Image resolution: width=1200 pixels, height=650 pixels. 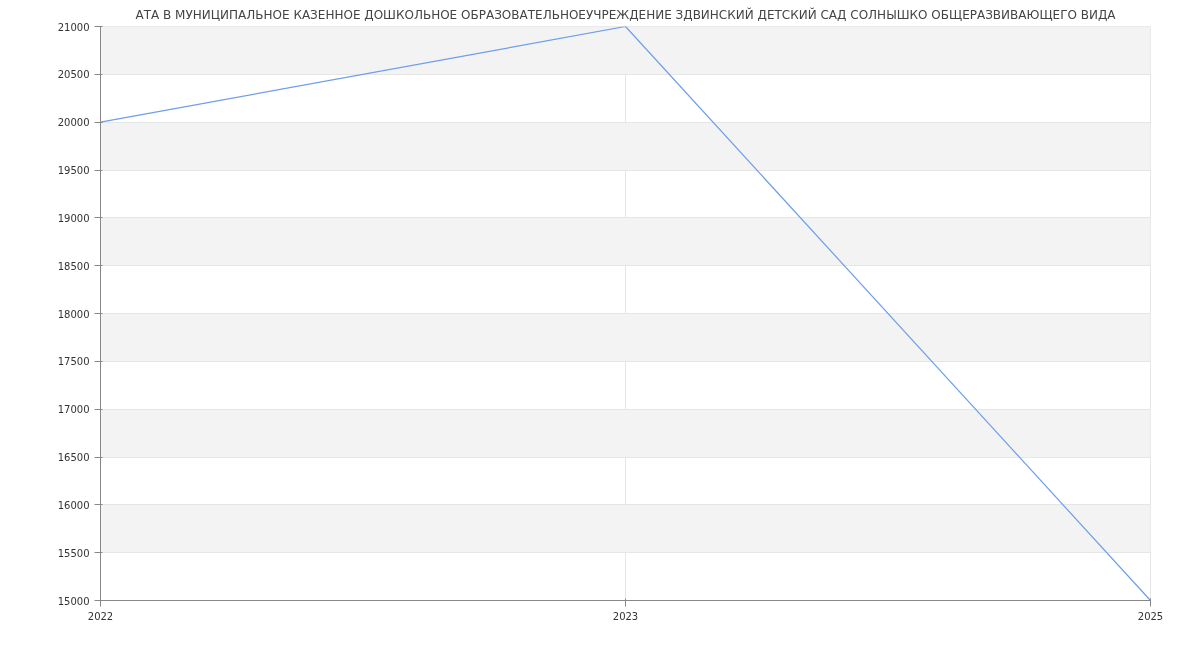 What do you see at coordinates (73, 75) in the screenshot?
I see `y-tick-label: 20500` at bounding box center [73, 75].